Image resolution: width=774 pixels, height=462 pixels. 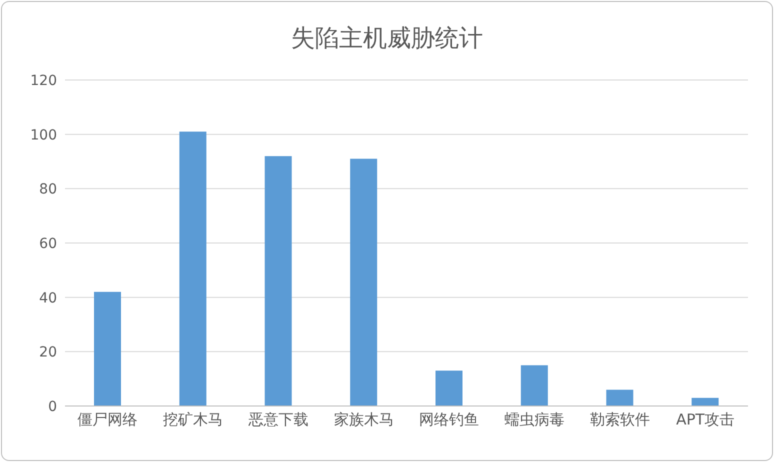 What do you see at coordinates (534, 419) in the screenshot?
I see `x-tick-label: 蠕虫病毒` at bounding box center [534, 419].